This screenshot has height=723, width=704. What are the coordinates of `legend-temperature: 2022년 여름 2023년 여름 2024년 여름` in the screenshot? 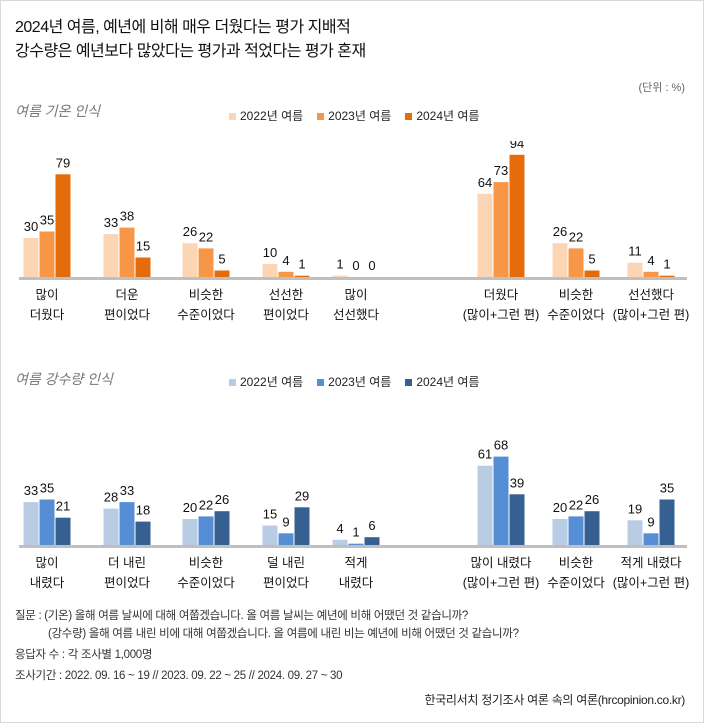 It's located at (354, 115).